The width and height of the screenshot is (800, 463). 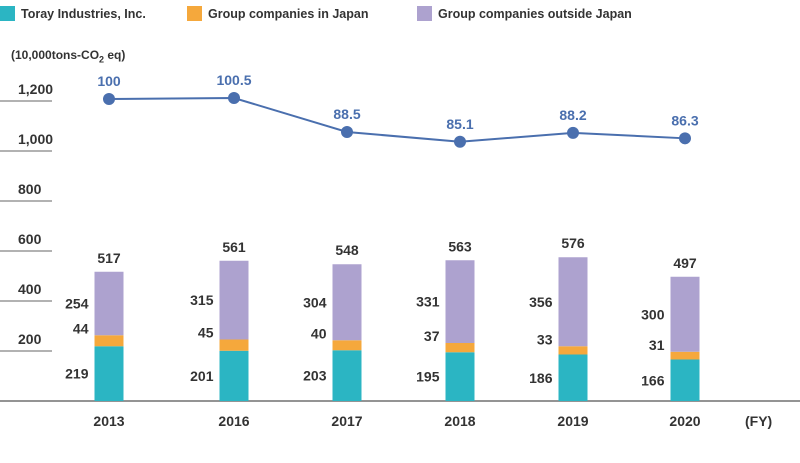 I want to click on y-tick-label: 1,000, so click(x=35, y=139).